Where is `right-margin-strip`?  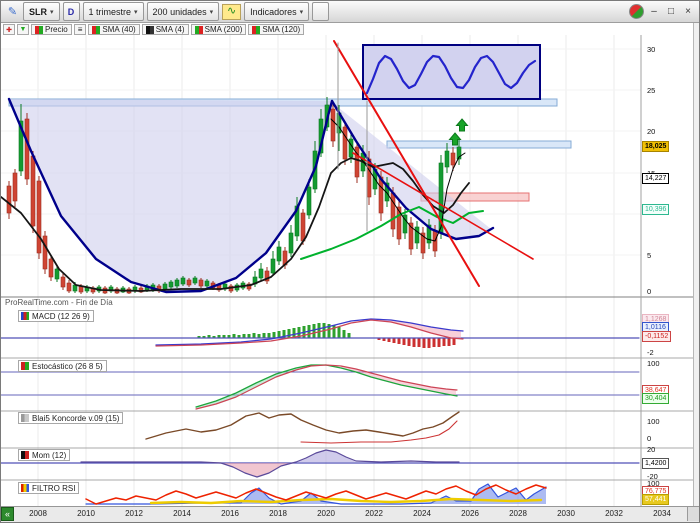 right-margin-strip is located at coordinates (696, 261).